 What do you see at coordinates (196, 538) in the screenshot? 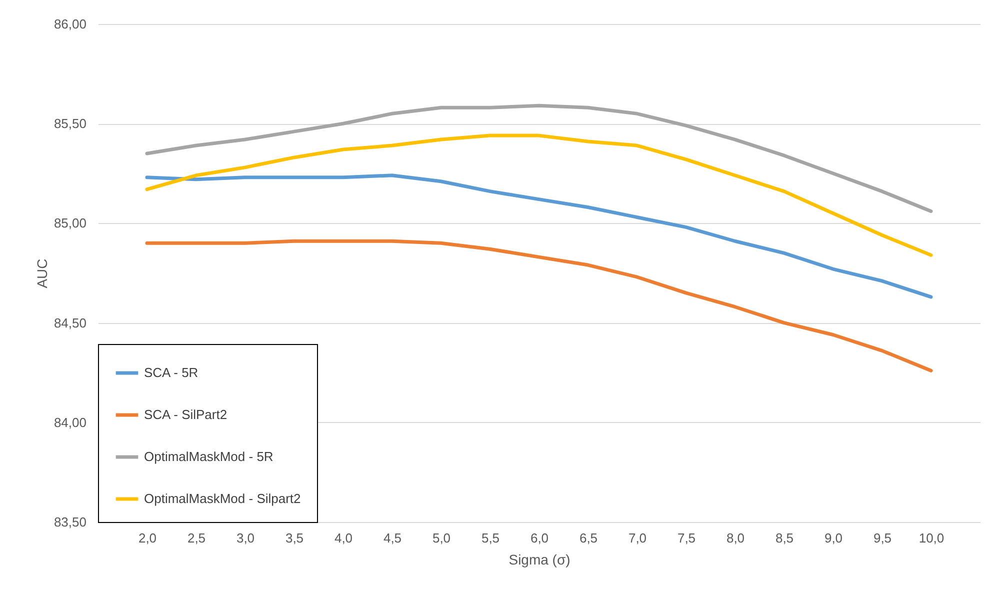
I see `x-tick-label: 2,5` at bounding box center [196, 538].